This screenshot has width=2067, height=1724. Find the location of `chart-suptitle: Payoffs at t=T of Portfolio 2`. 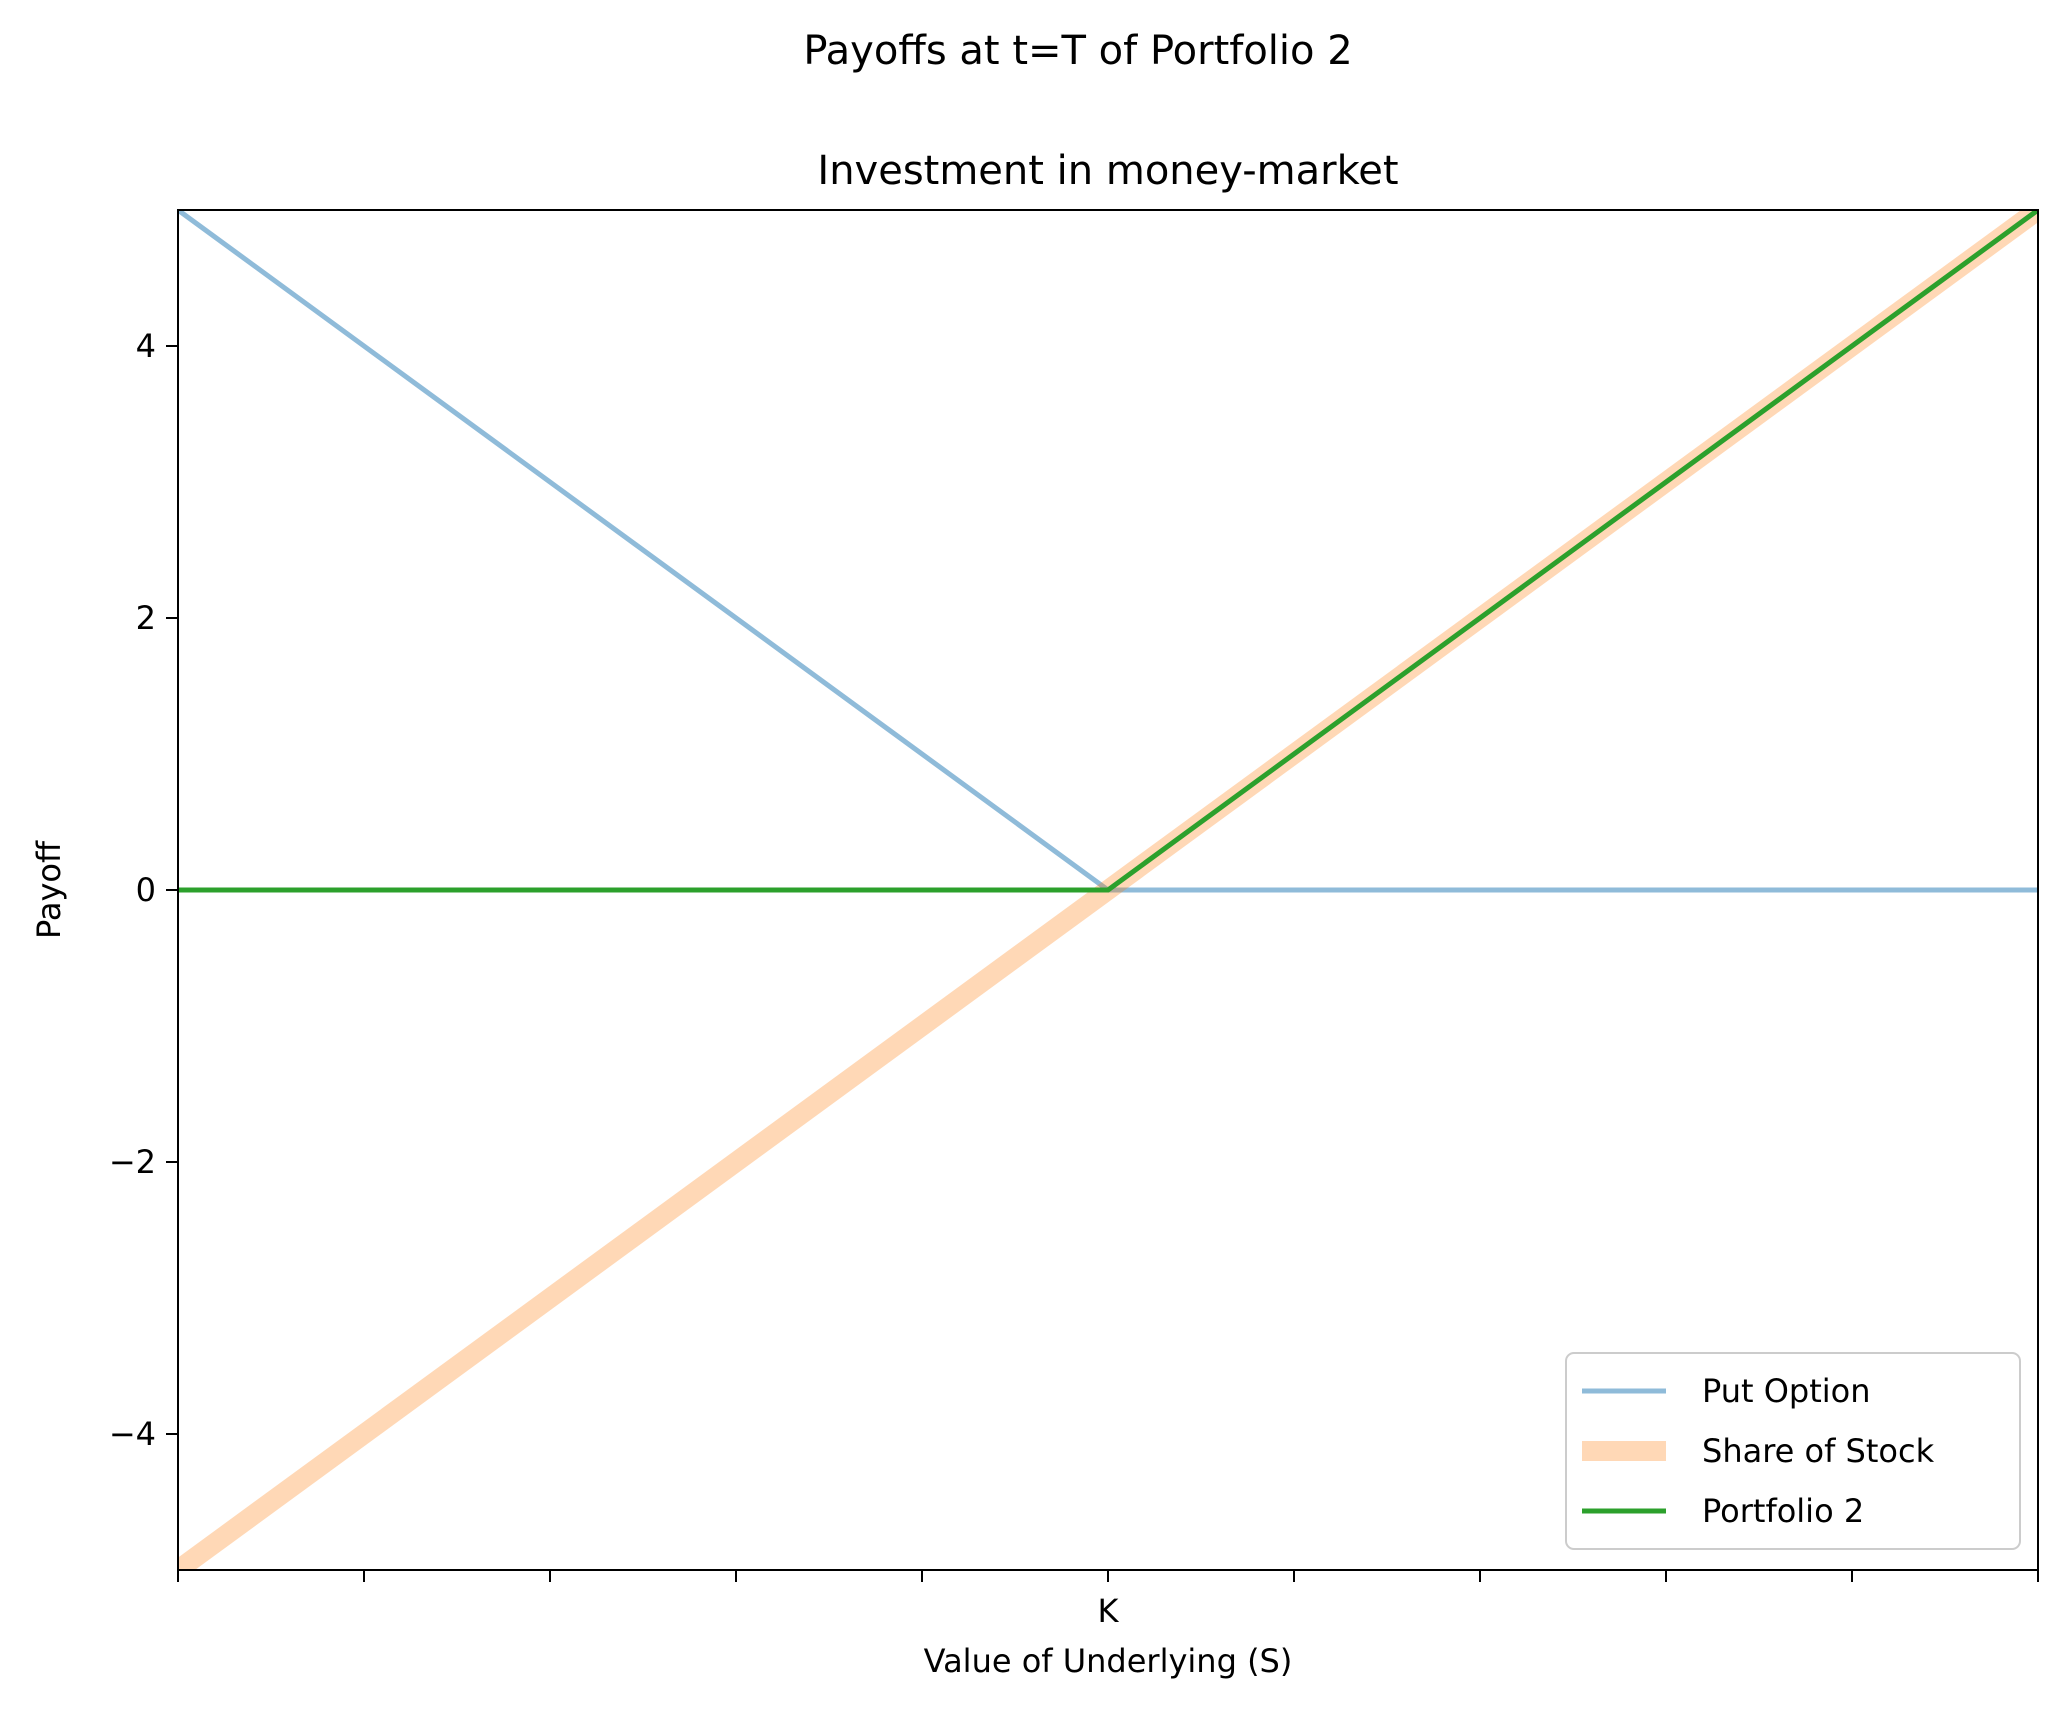

chart-suptitle: Payoffs at t=T of Portfolio 2 is located at coordinates (1077, 51).